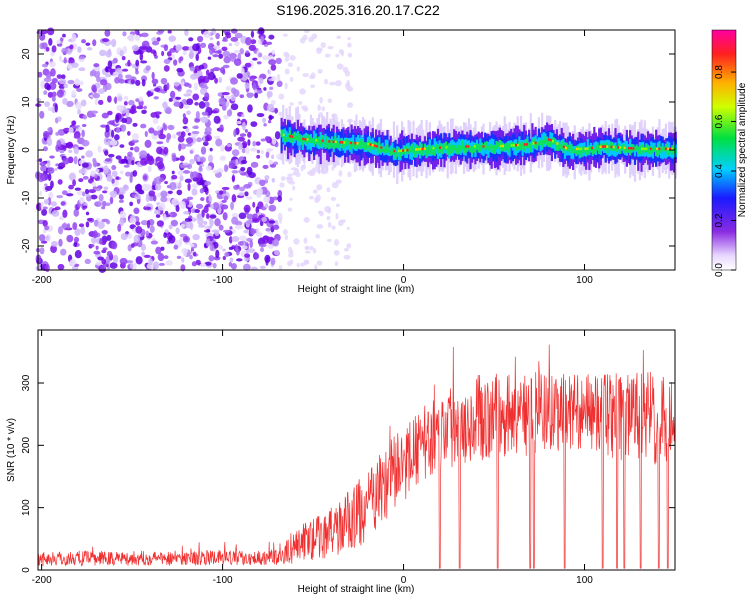  I want to click on snr-x-label: Height of straight line (km), so click(356, 589).